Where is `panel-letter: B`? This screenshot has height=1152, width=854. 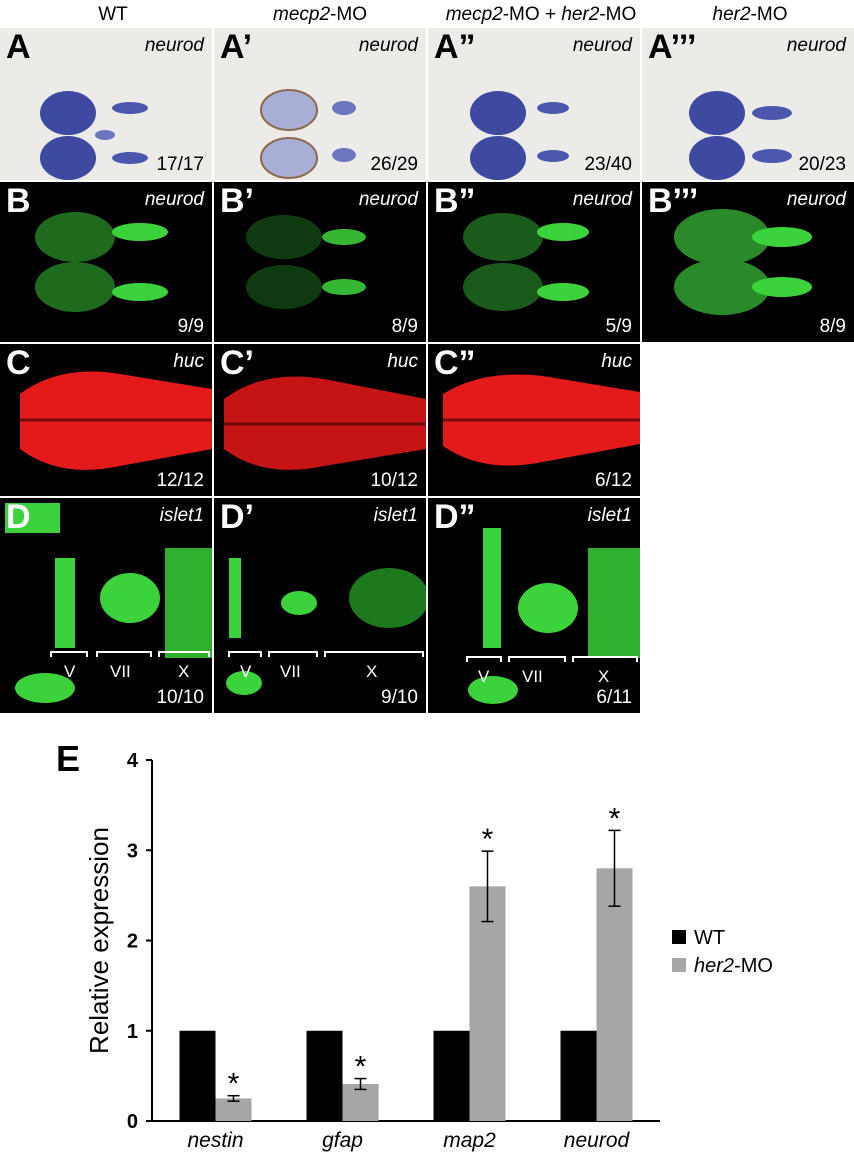
panel-letter: B is located at coordinates (18, 201).